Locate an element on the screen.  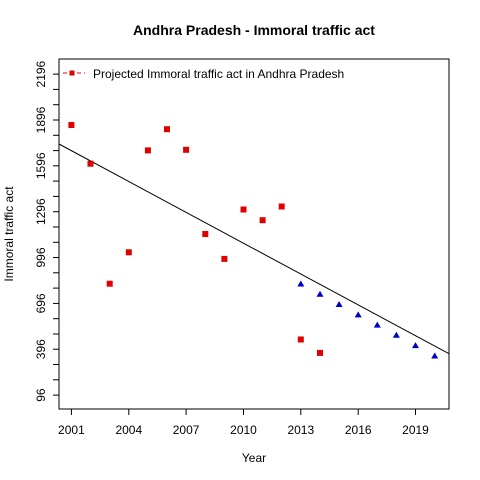
legend-marker is located at coordinates (72, 73).